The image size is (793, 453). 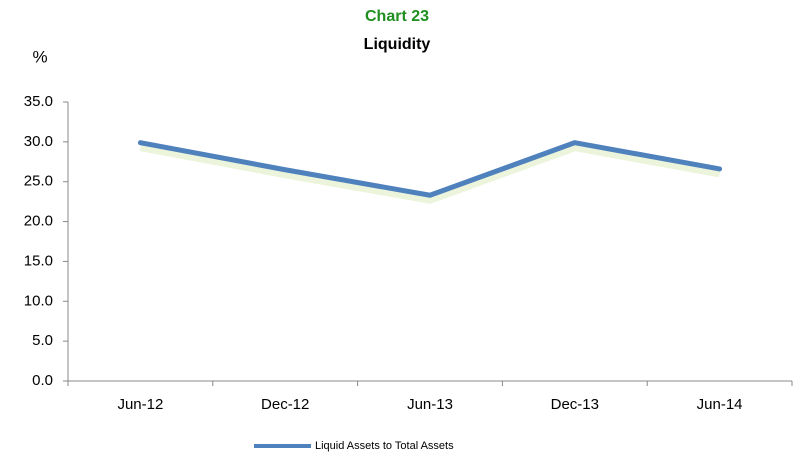 I want to click on y-tick-label: 20.0, so click(x=38, y=221).